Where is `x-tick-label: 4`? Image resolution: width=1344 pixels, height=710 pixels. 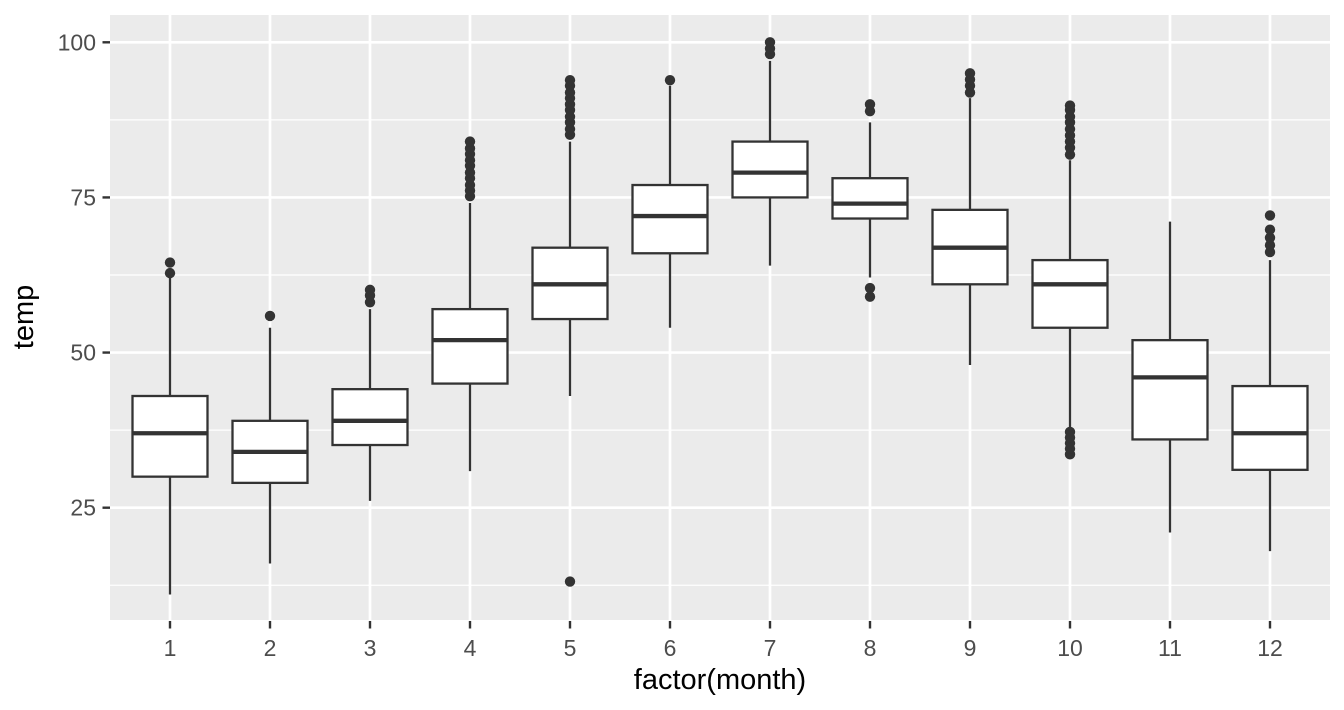
x-tick-label: 4 is located at coordinates (470, 648).